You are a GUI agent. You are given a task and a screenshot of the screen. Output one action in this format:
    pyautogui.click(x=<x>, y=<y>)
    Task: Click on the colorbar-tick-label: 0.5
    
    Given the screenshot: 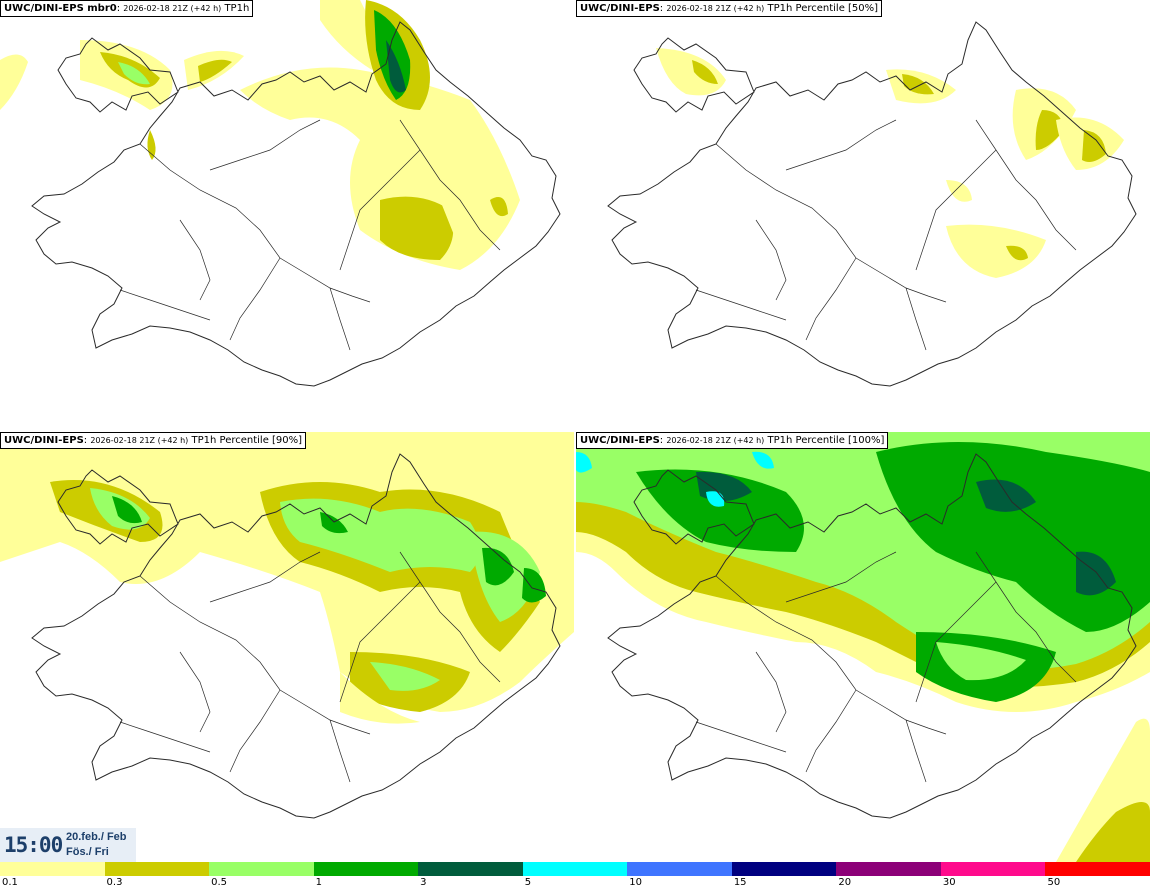 What is the action you would take?
    pyautogui.click(x=219, y=882)
    